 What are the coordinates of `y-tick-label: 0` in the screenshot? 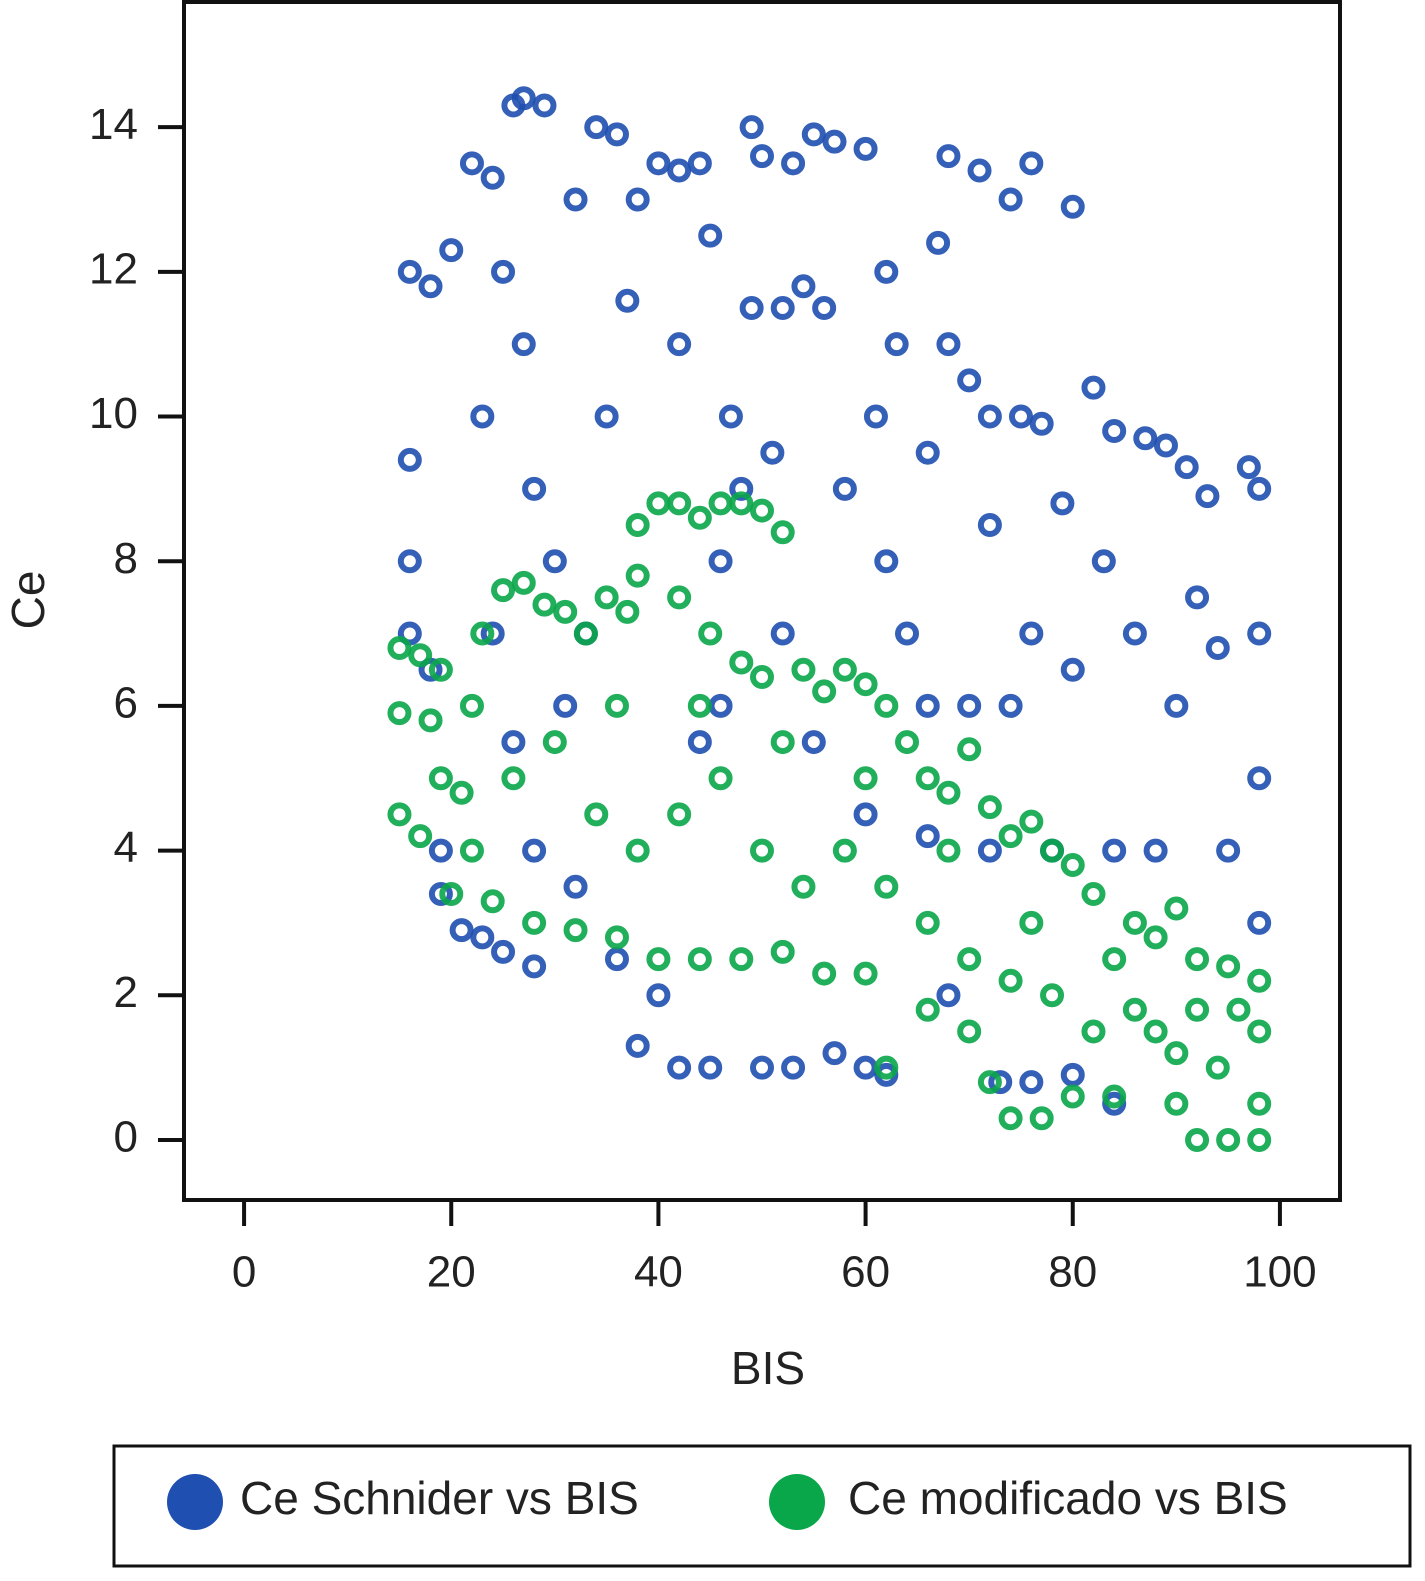 It's located at (126, 1137).